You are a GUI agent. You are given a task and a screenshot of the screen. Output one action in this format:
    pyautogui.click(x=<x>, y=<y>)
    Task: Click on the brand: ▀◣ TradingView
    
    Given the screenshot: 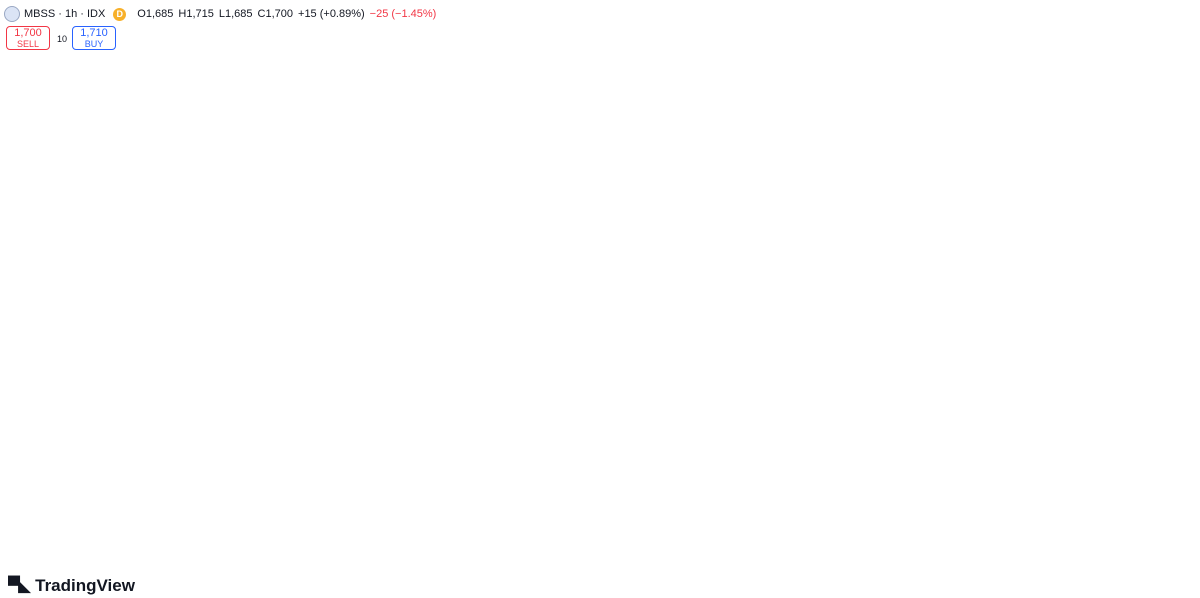 What is the action you would take?
    pyautogui.click(x=71, y=586)
    